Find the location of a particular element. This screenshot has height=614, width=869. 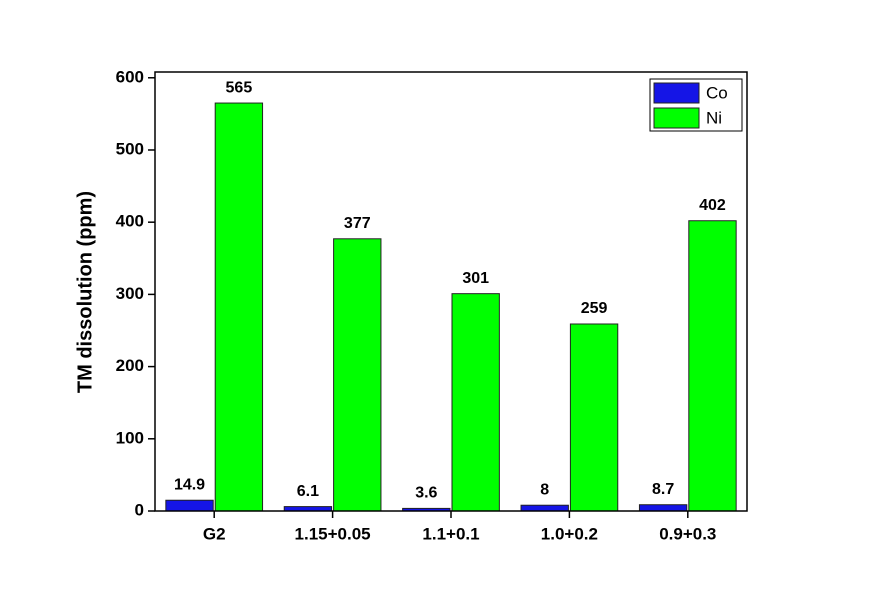

x-tick-label: 1.0+0.2 is located at coordinates (569, 533).